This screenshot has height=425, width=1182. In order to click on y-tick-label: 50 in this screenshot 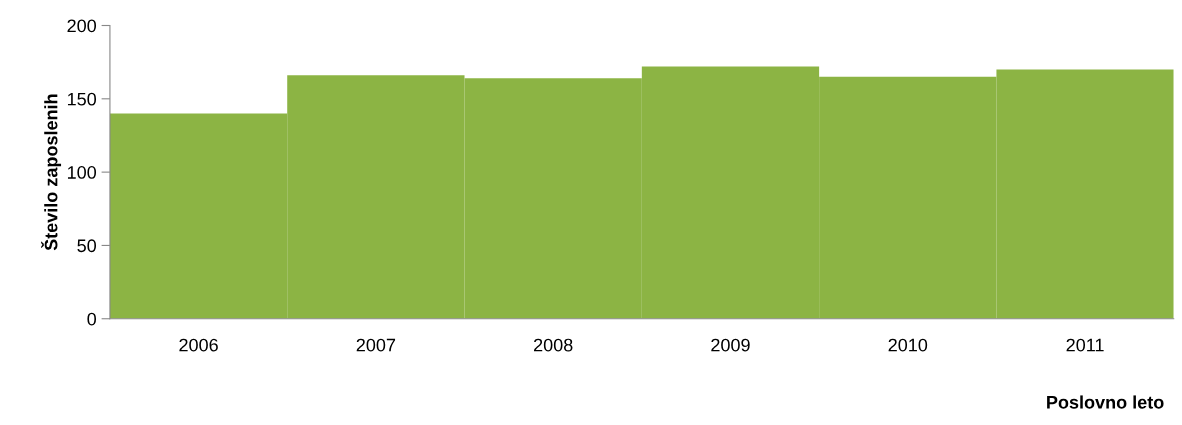, I will do `click(87, 246)`.